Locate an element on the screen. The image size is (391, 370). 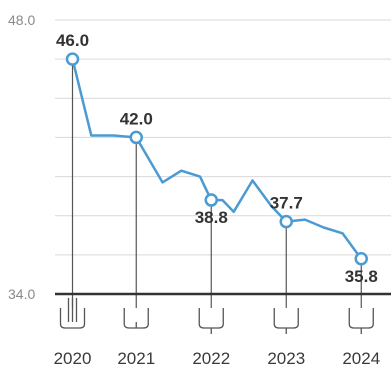
y-tick-label: 34.0 is located at coordinates (21, 294).